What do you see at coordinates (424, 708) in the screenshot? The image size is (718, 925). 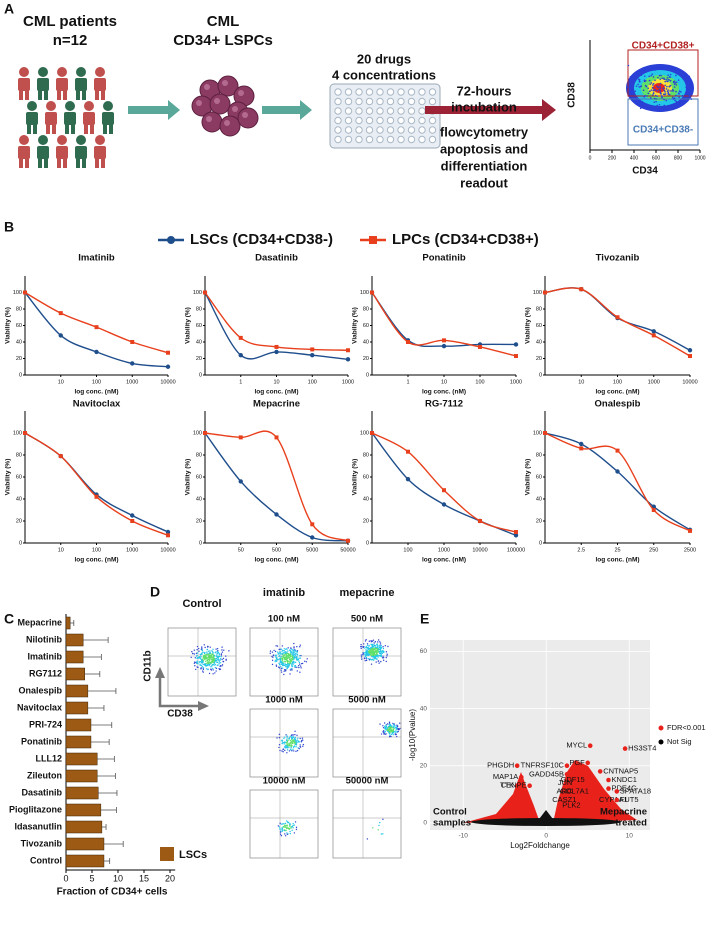 I see `y-tick-label: 40` at bounding box center [424, 708].